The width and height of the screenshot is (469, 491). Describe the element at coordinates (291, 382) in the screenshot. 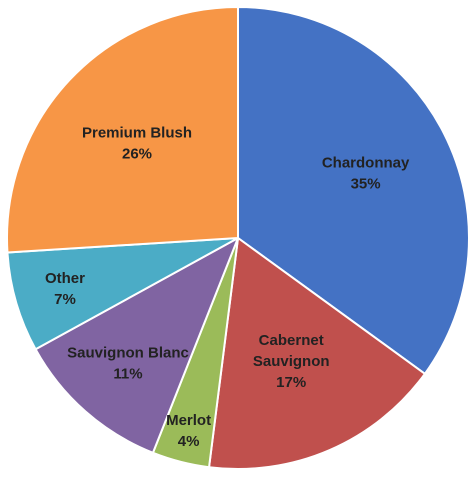

I see `pie-value-label: 17%` at that location.